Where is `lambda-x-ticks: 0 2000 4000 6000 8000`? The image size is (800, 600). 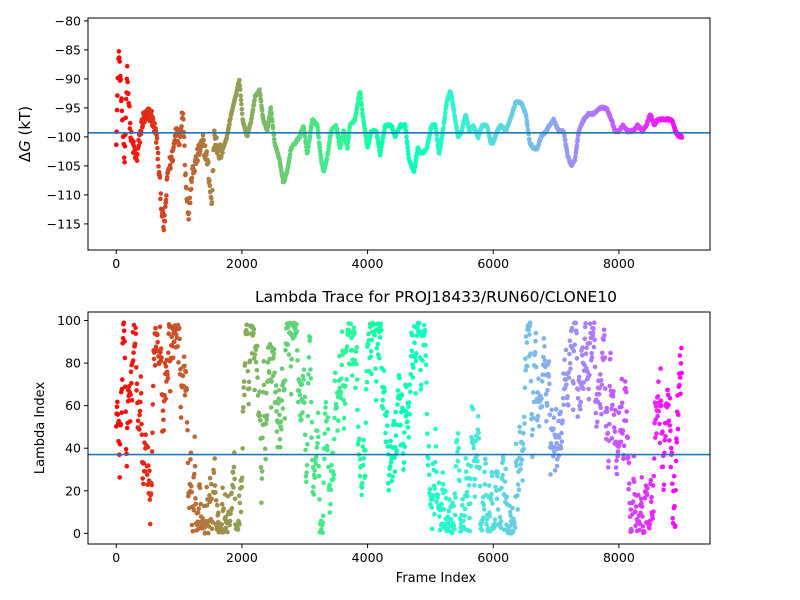
lambda-x-ticks: 0 2000 4000 6000 8000 is located at coordinates (373, 554).